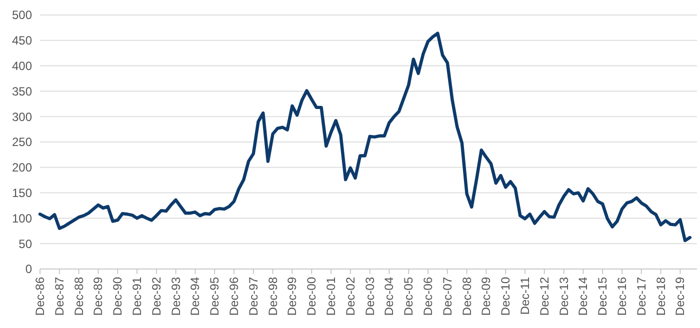 This screenshot has height=328, width=700. I want to click on x-tick-label: Dec-07, so click(447, 296).